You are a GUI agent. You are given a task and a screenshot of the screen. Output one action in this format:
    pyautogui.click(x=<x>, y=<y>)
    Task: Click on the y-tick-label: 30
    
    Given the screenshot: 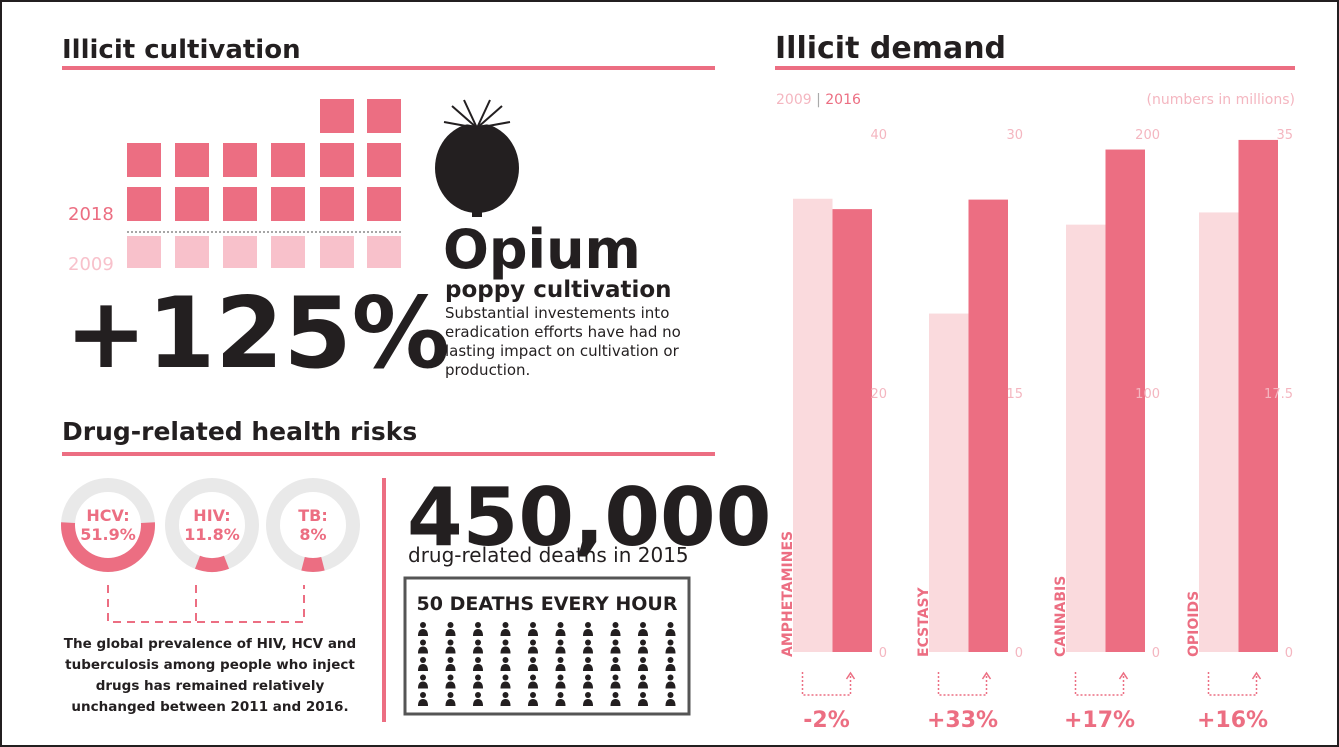 What is the action you would take?
    pyautogui.click(x=1014, y=135)
    